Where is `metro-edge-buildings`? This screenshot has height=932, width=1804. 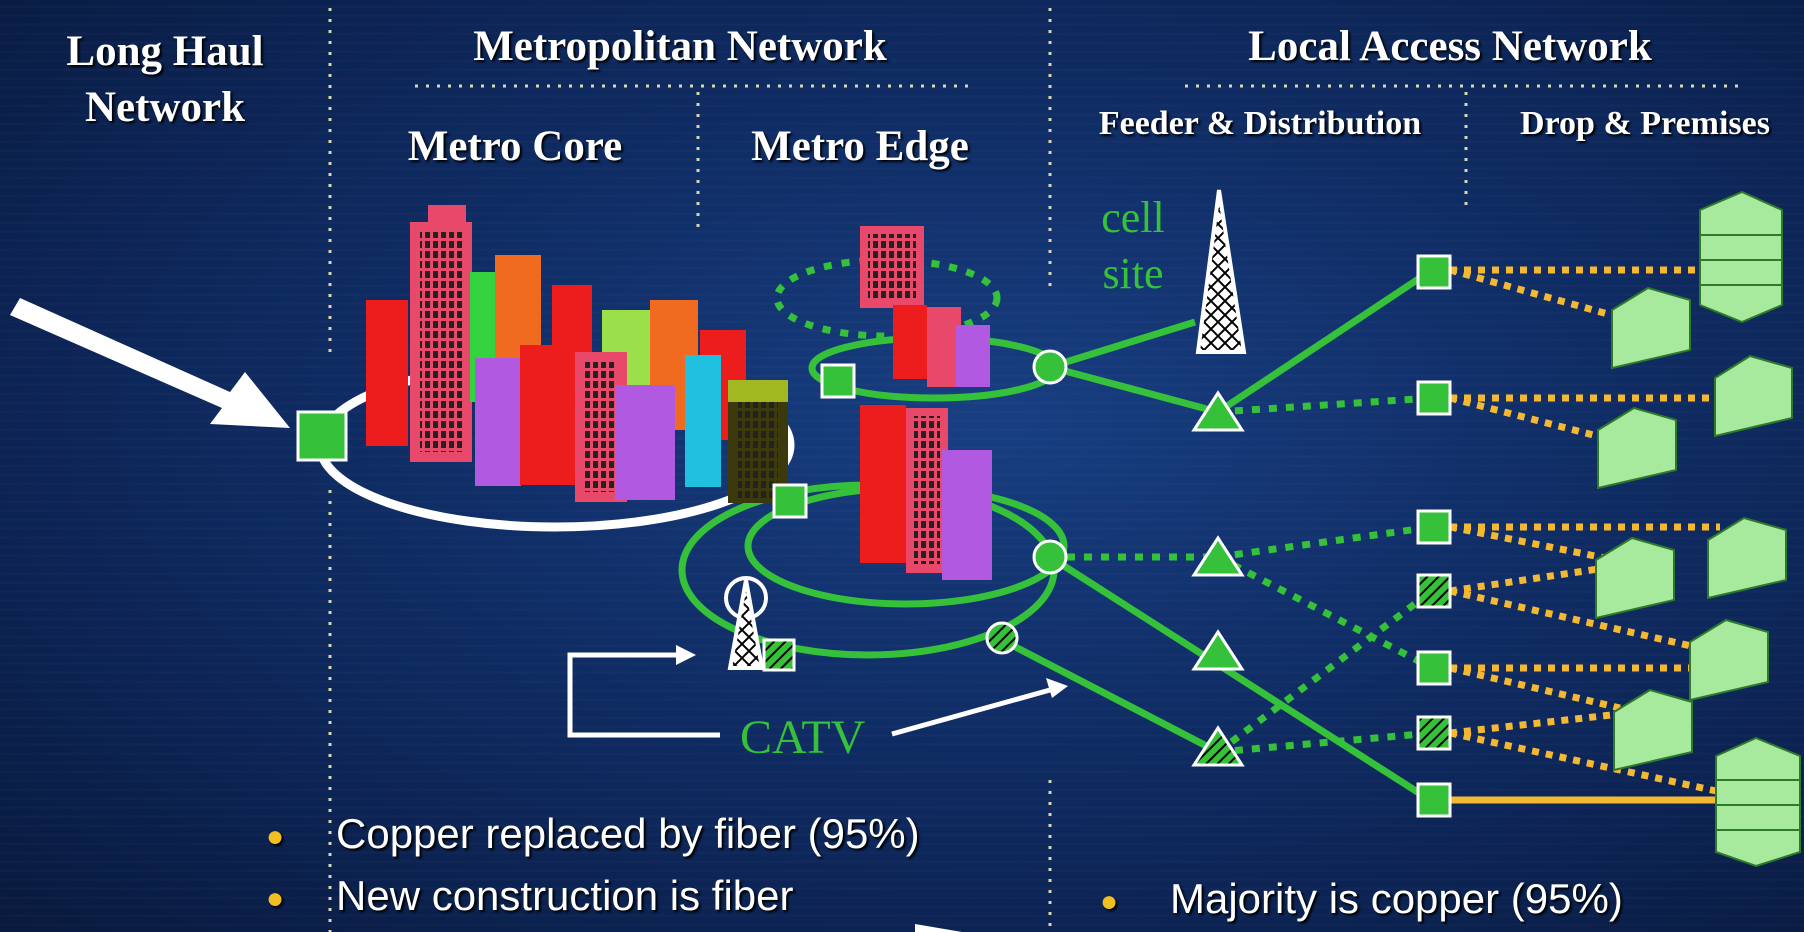 metro-edge-buildings is located at coordinates (926, 403).